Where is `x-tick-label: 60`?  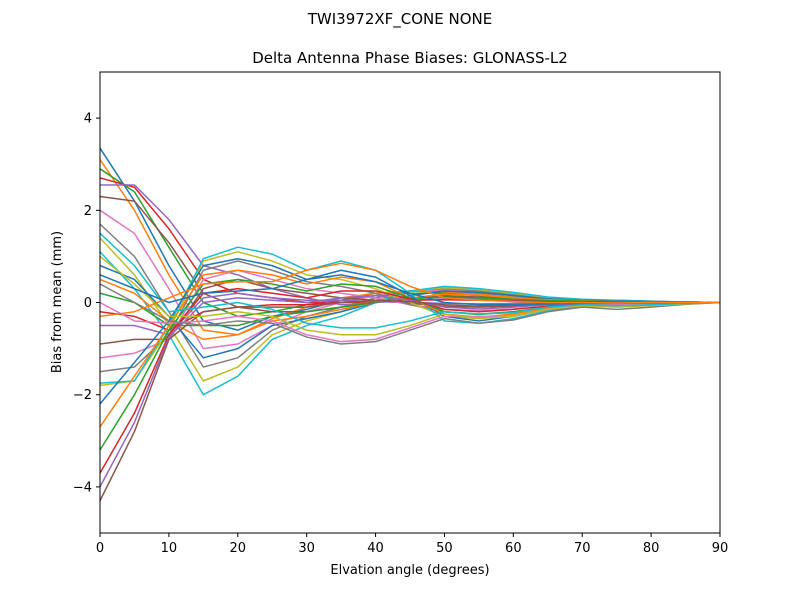 x-tick-label: 60 is located at coordinates (513, 548).